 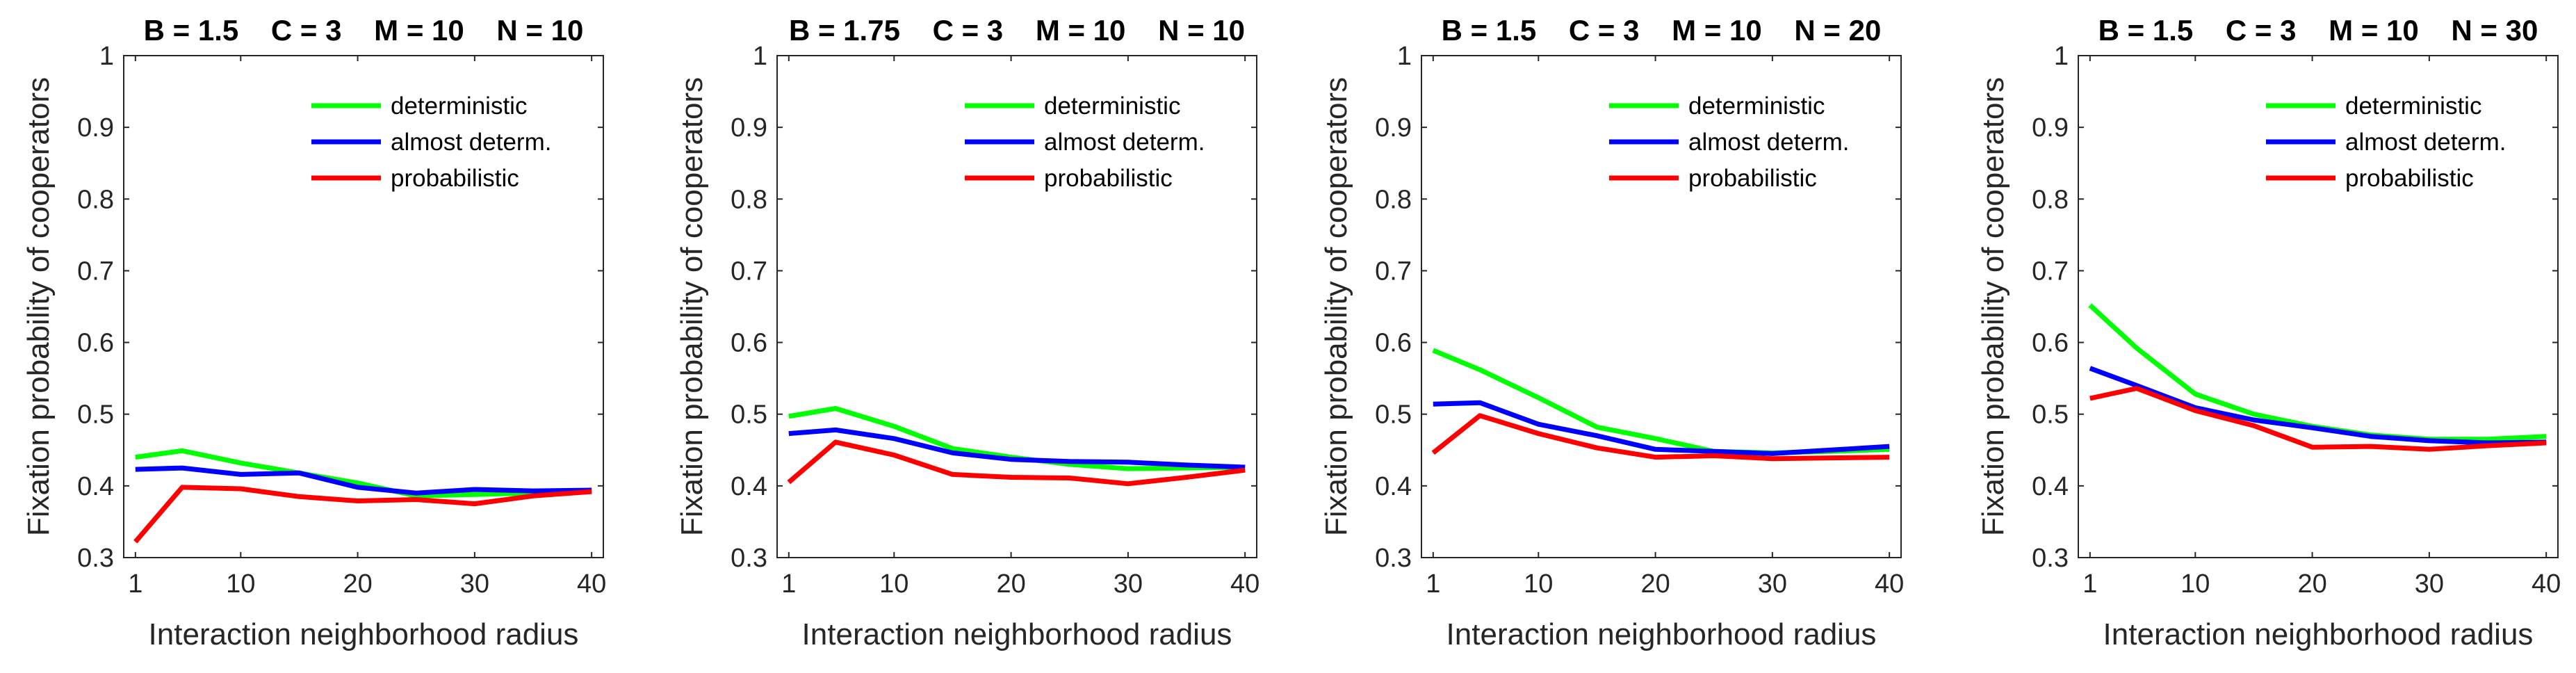 What do you see at coordinates (1662, 30) in the screenshot?
I see `chart-title: B = 1.5 C = 3 M = 10 N = 20` at bounding box center [1662, 30].